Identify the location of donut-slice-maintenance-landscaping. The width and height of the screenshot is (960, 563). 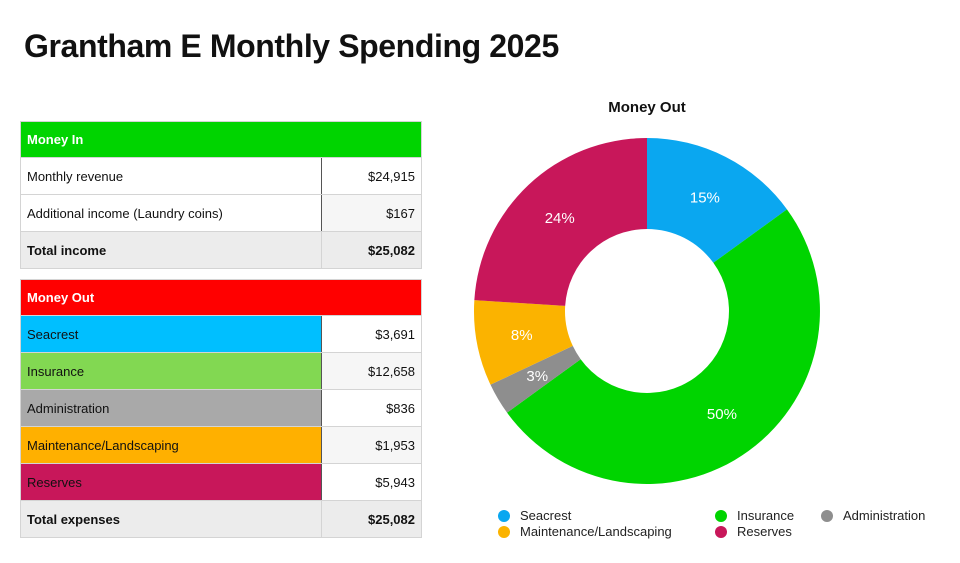
(523, 342).